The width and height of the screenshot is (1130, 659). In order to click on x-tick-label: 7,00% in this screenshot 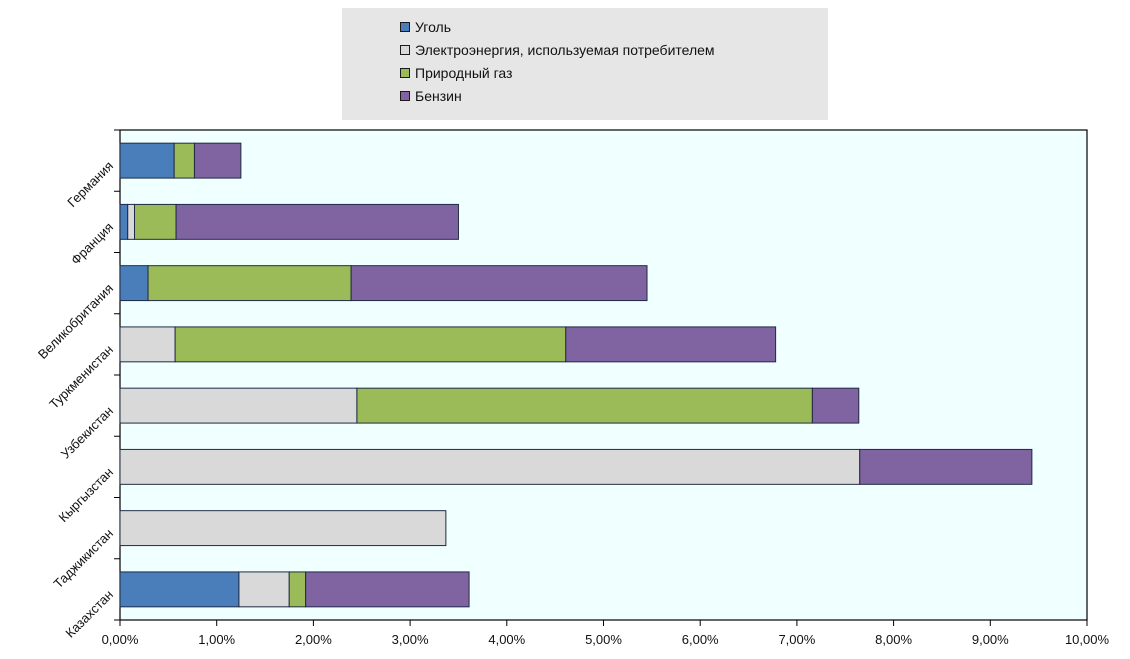, I will do `click(796, 639)`.